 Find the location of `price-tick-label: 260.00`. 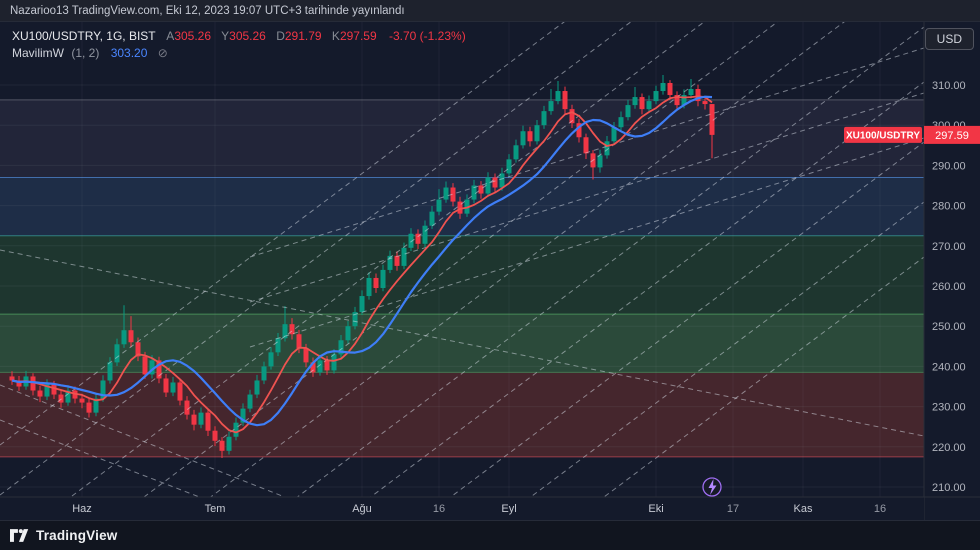

price-tick-label: 260.00 is located at coordinates (949, 287).